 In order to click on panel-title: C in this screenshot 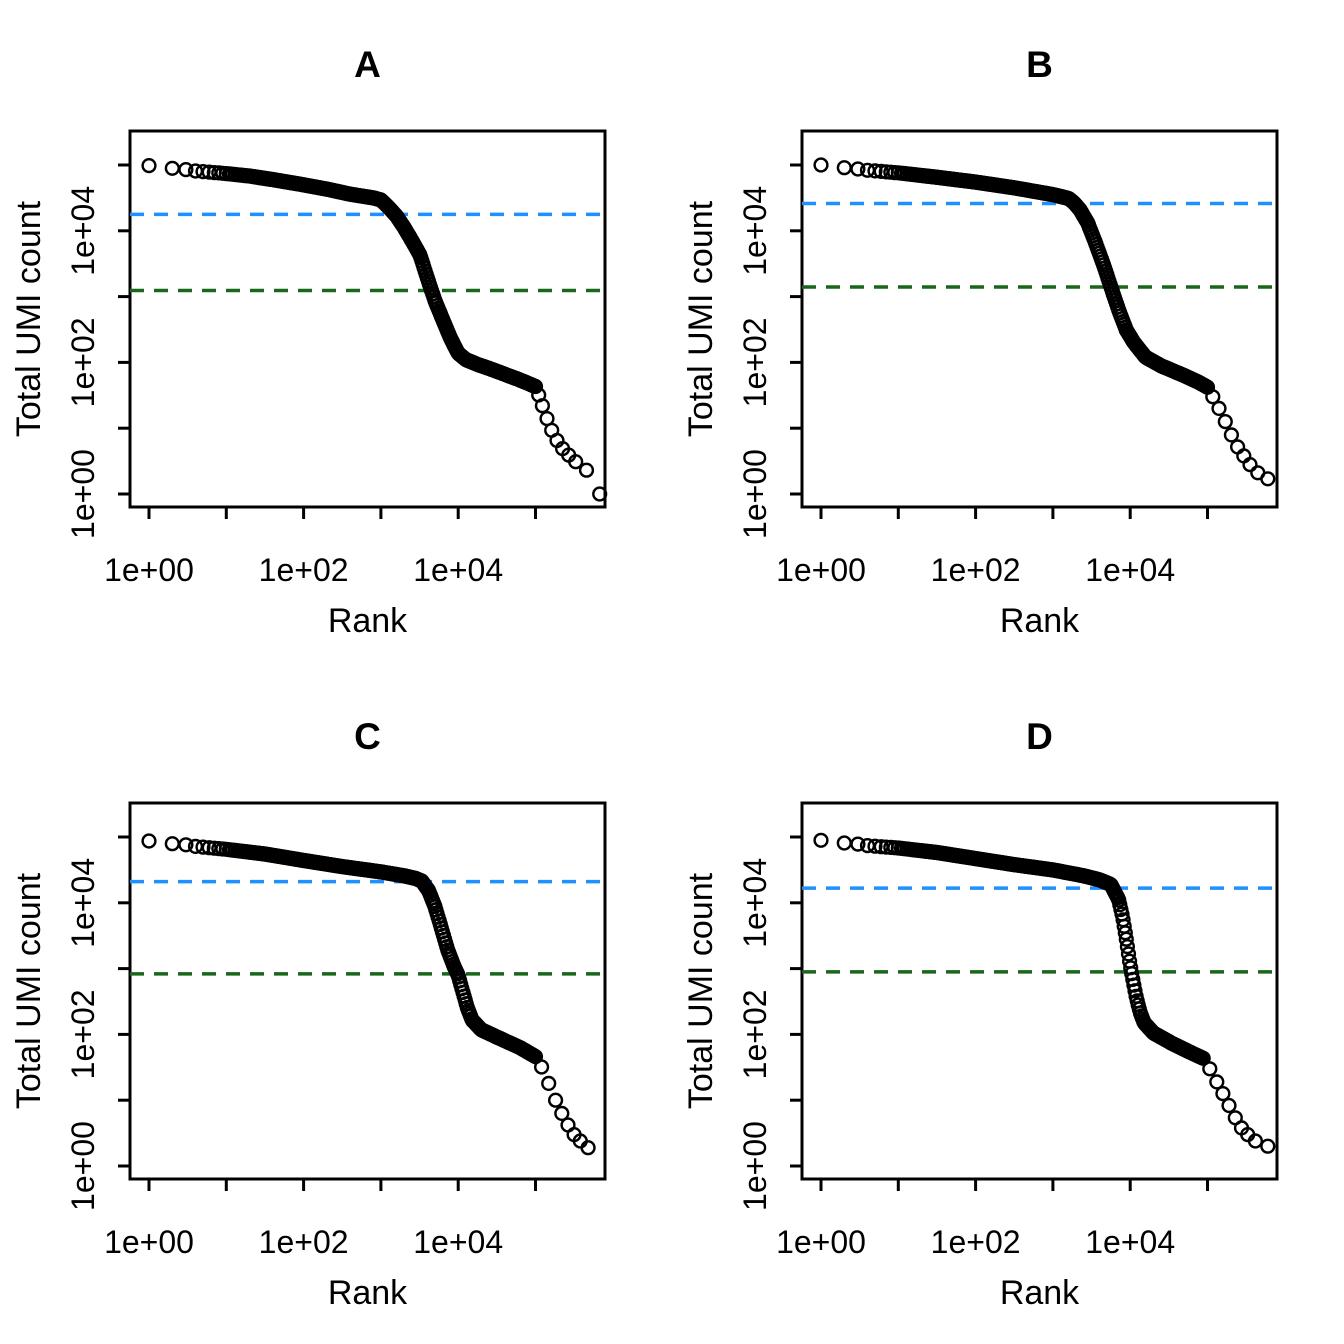, I will do `click(367, 736)`.